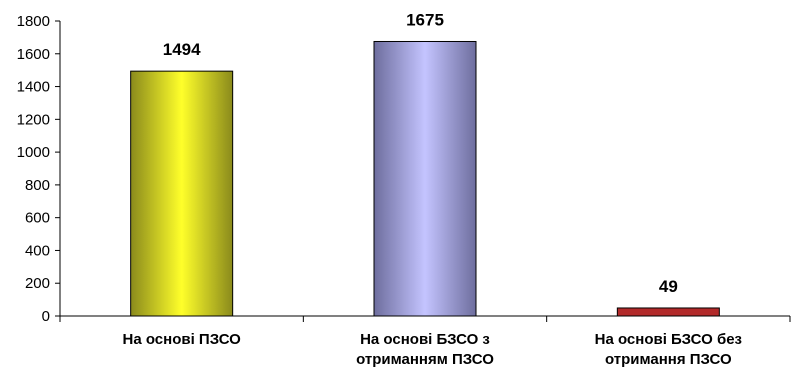 This screenshot has width=806, height=377. I want to click on y-tick-label: 800, so click(37, 185).